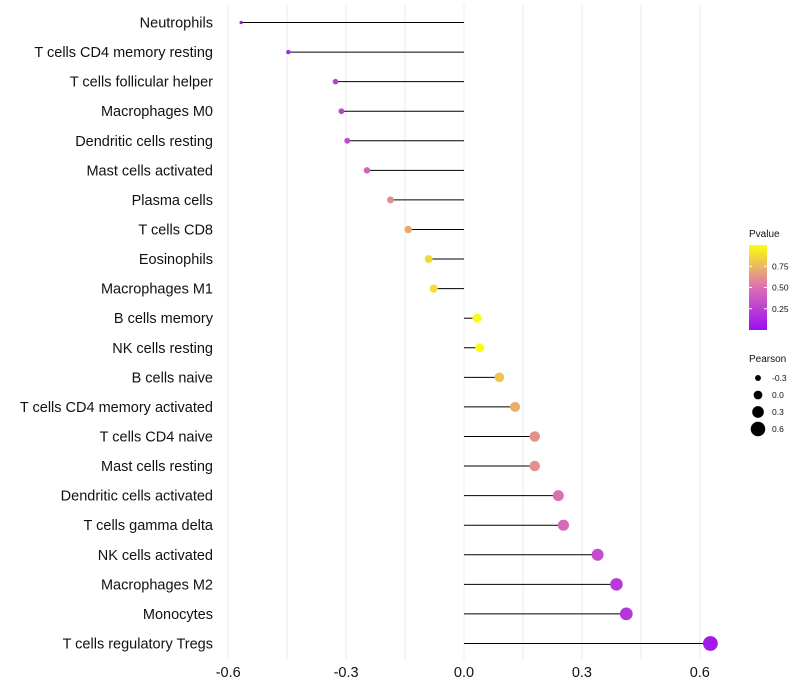  Describe the element at coordinates (149, 526) in the screenshot. I see `category-label: T cells gamma delta` at that location.